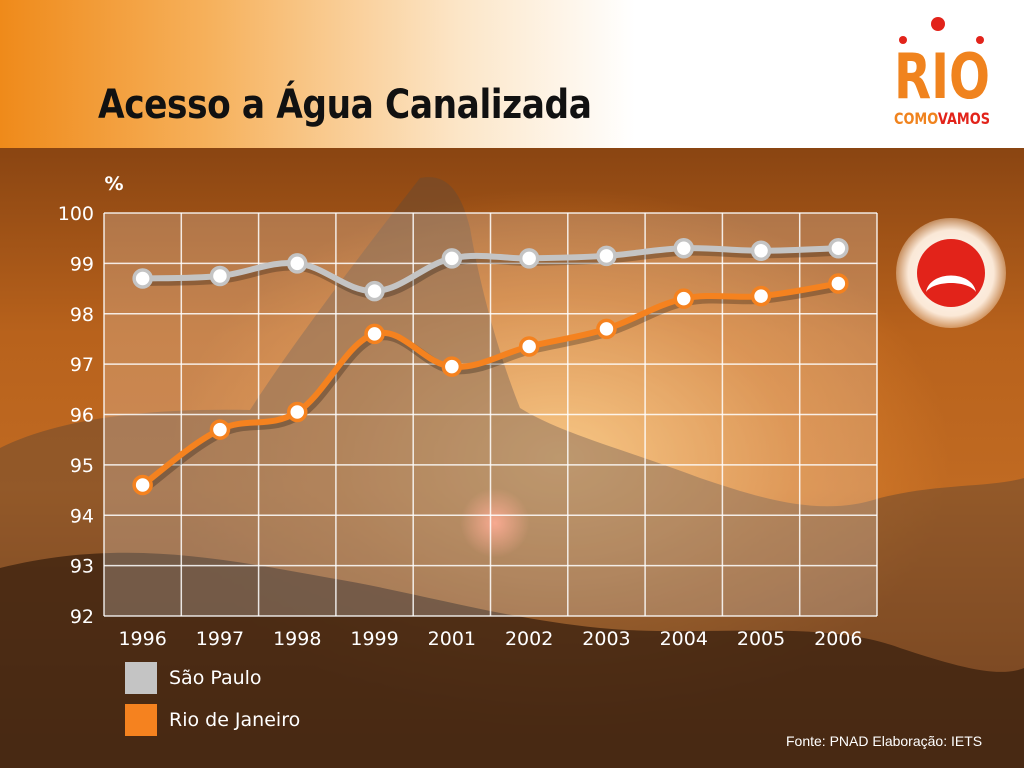 The height and width of the screenshot is (768, 1024). Describe the element at coordinates (490, 270) in the screenshot. I see `series-line-sao-paulo` at that location.